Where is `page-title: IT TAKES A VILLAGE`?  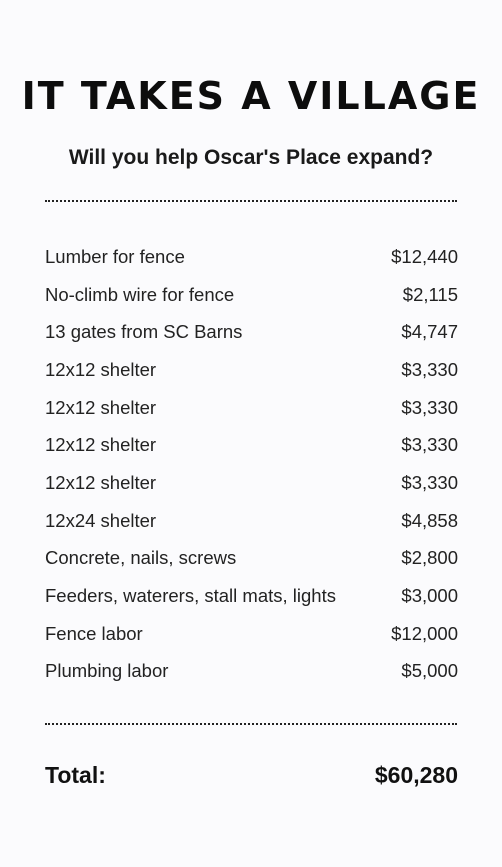
page-title: IT TAKES A VILLAGE is located at coordinates (251, 96).